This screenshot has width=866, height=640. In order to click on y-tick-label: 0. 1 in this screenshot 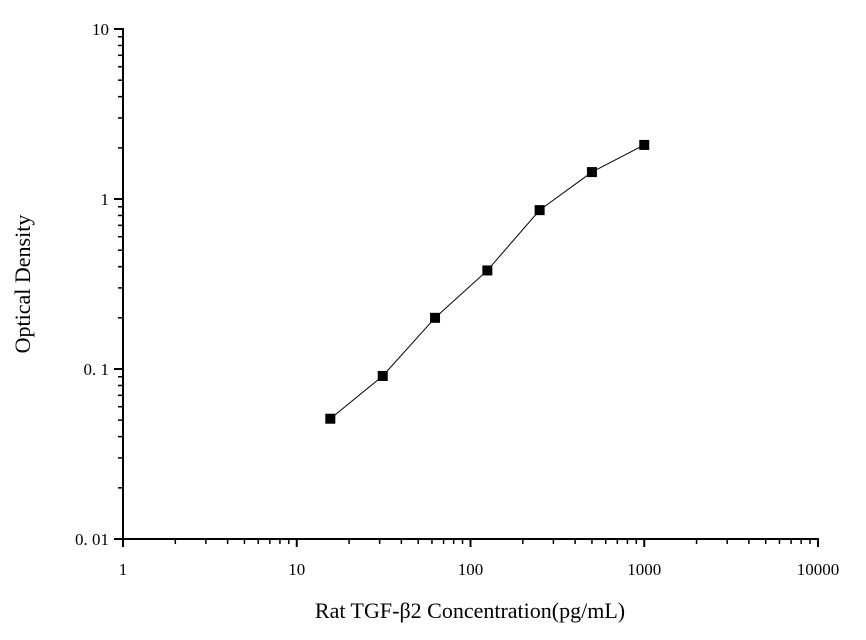, I will do `click(97, 369)`.